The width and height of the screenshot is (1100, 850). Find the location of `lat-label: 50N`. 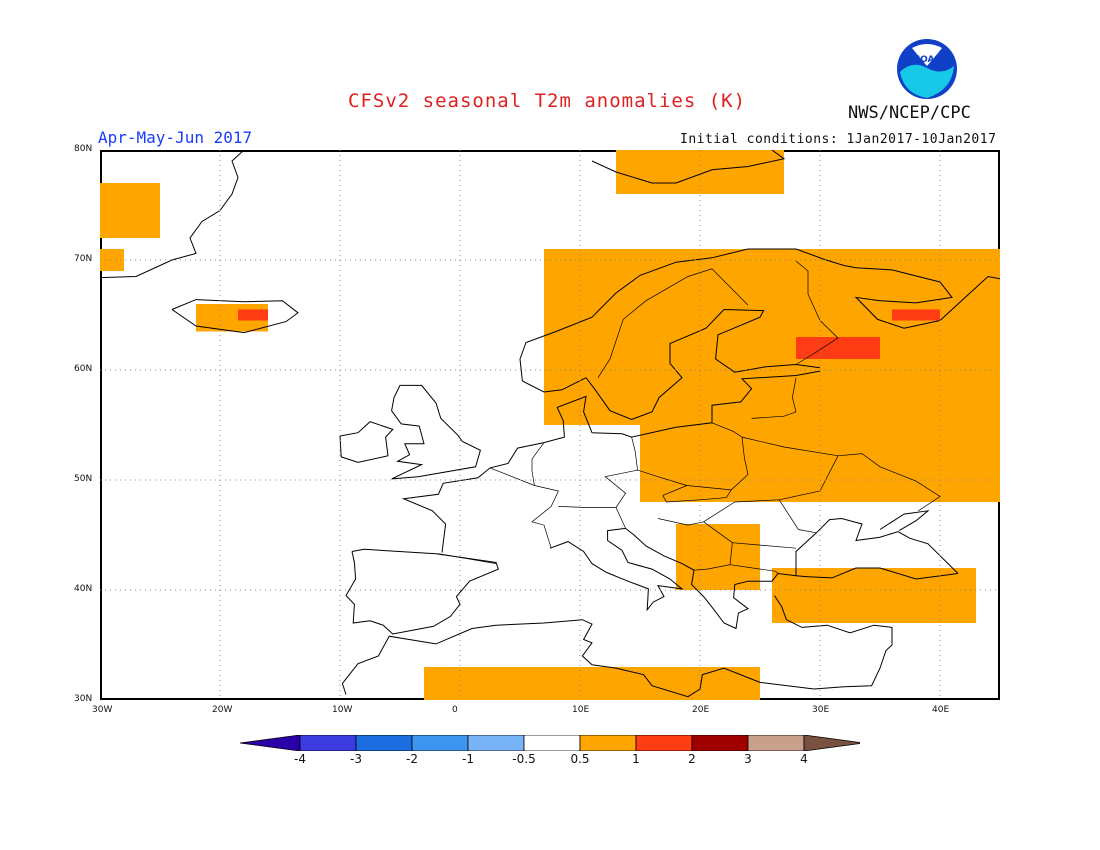

lat-label: 50N is located at coordinates (83, 479).